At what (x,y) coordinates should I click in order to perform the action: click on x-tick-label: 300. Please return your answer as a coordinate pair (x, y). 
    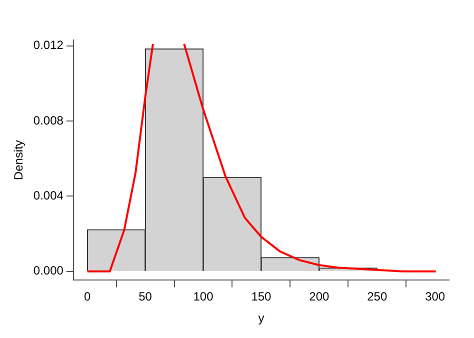
    Looking at the image, I should click on (435, 297).